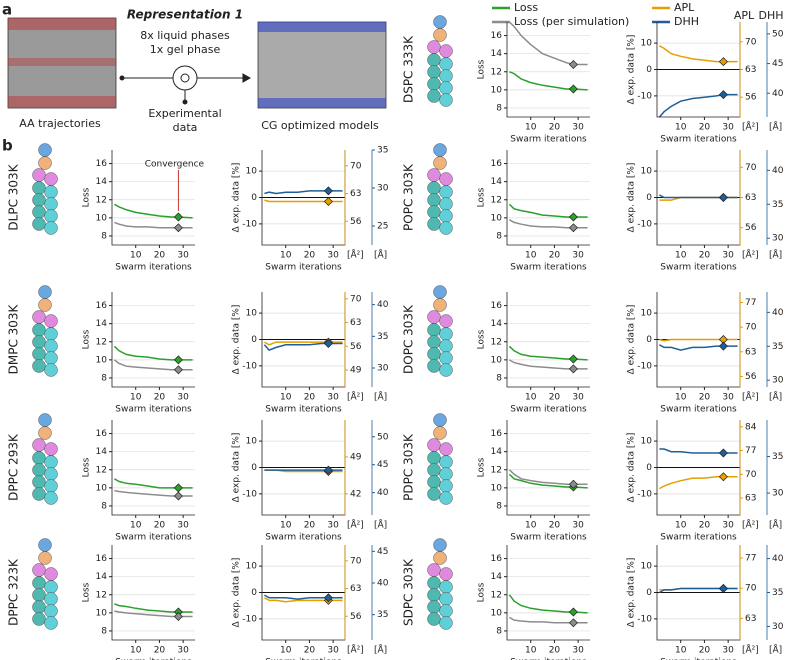 The image size is (796, 660). What do you see at coordinates (409, 467) in the screenshot?
I see `panel-title: PDPC 303K` at bounding box center [409, 467].